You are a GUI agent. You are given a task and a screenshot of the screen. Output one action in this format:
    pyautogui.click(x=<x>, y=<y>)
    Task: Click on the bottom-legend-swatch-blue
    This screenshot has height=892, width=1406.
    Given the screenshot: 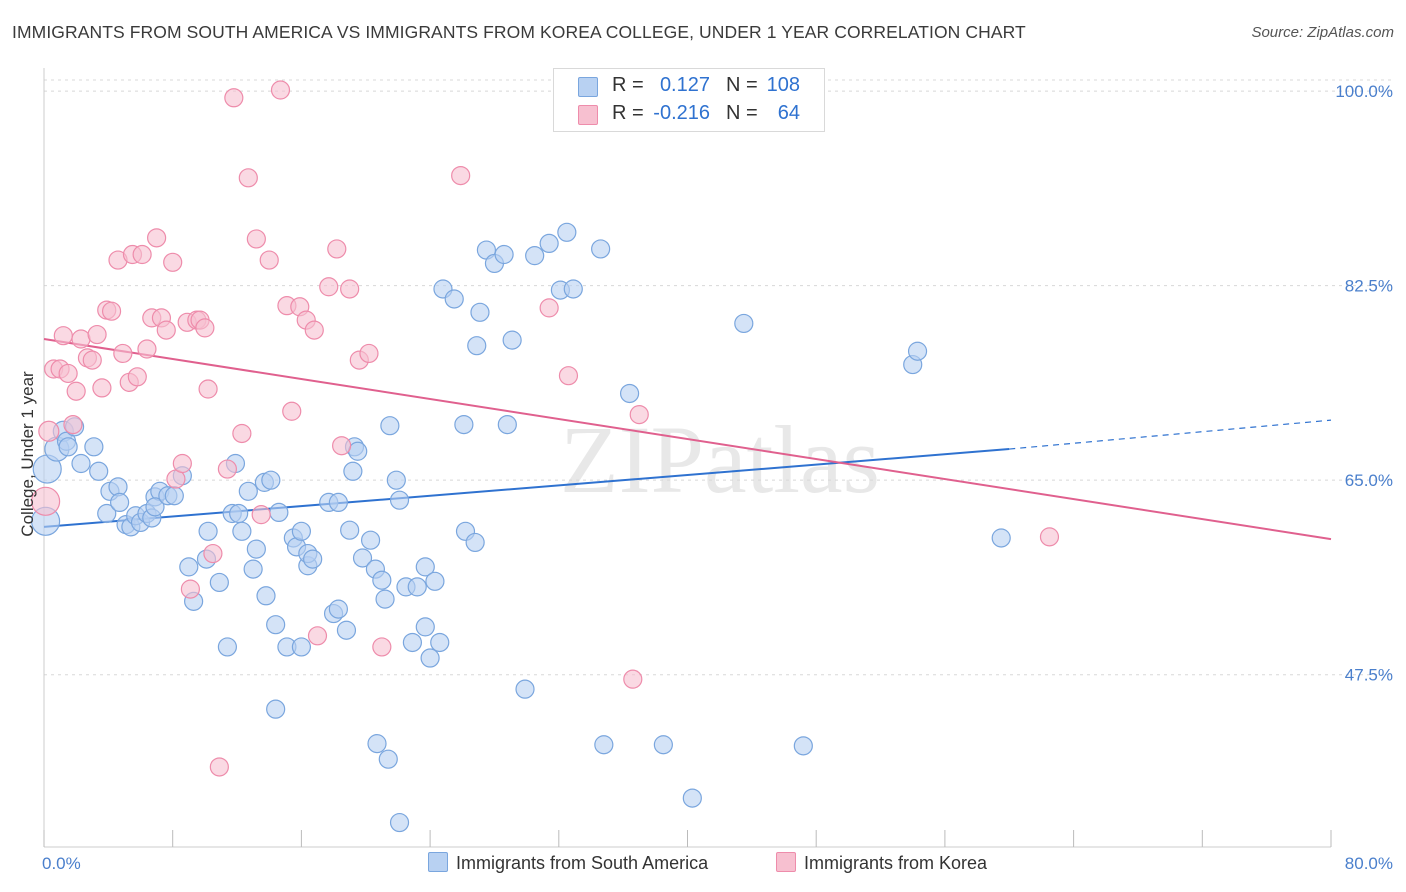 What is the action you would take?
    pyautogui.click(x=438, y=862)
    